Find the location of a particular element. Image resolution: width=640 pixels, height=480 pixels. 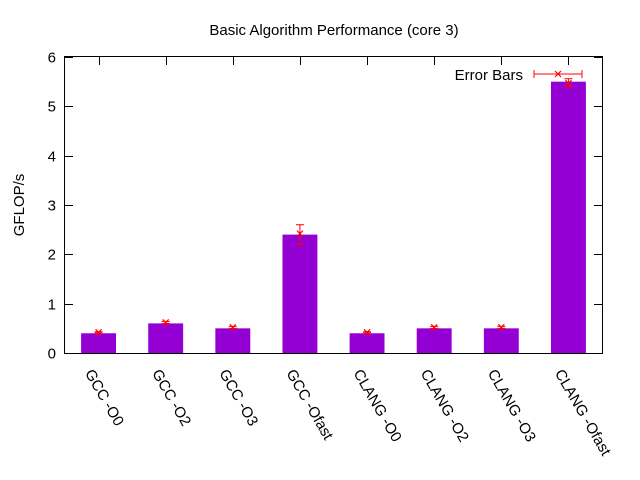

x-tick-label: CLANG -O0 is located at coordinates (377, 406).